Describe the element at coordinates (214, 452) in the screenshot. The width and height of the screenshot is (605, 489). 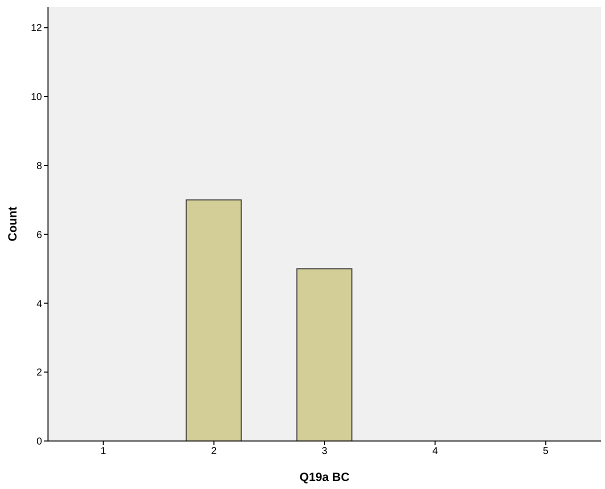
I see `x-tick-label: 2` at that location.